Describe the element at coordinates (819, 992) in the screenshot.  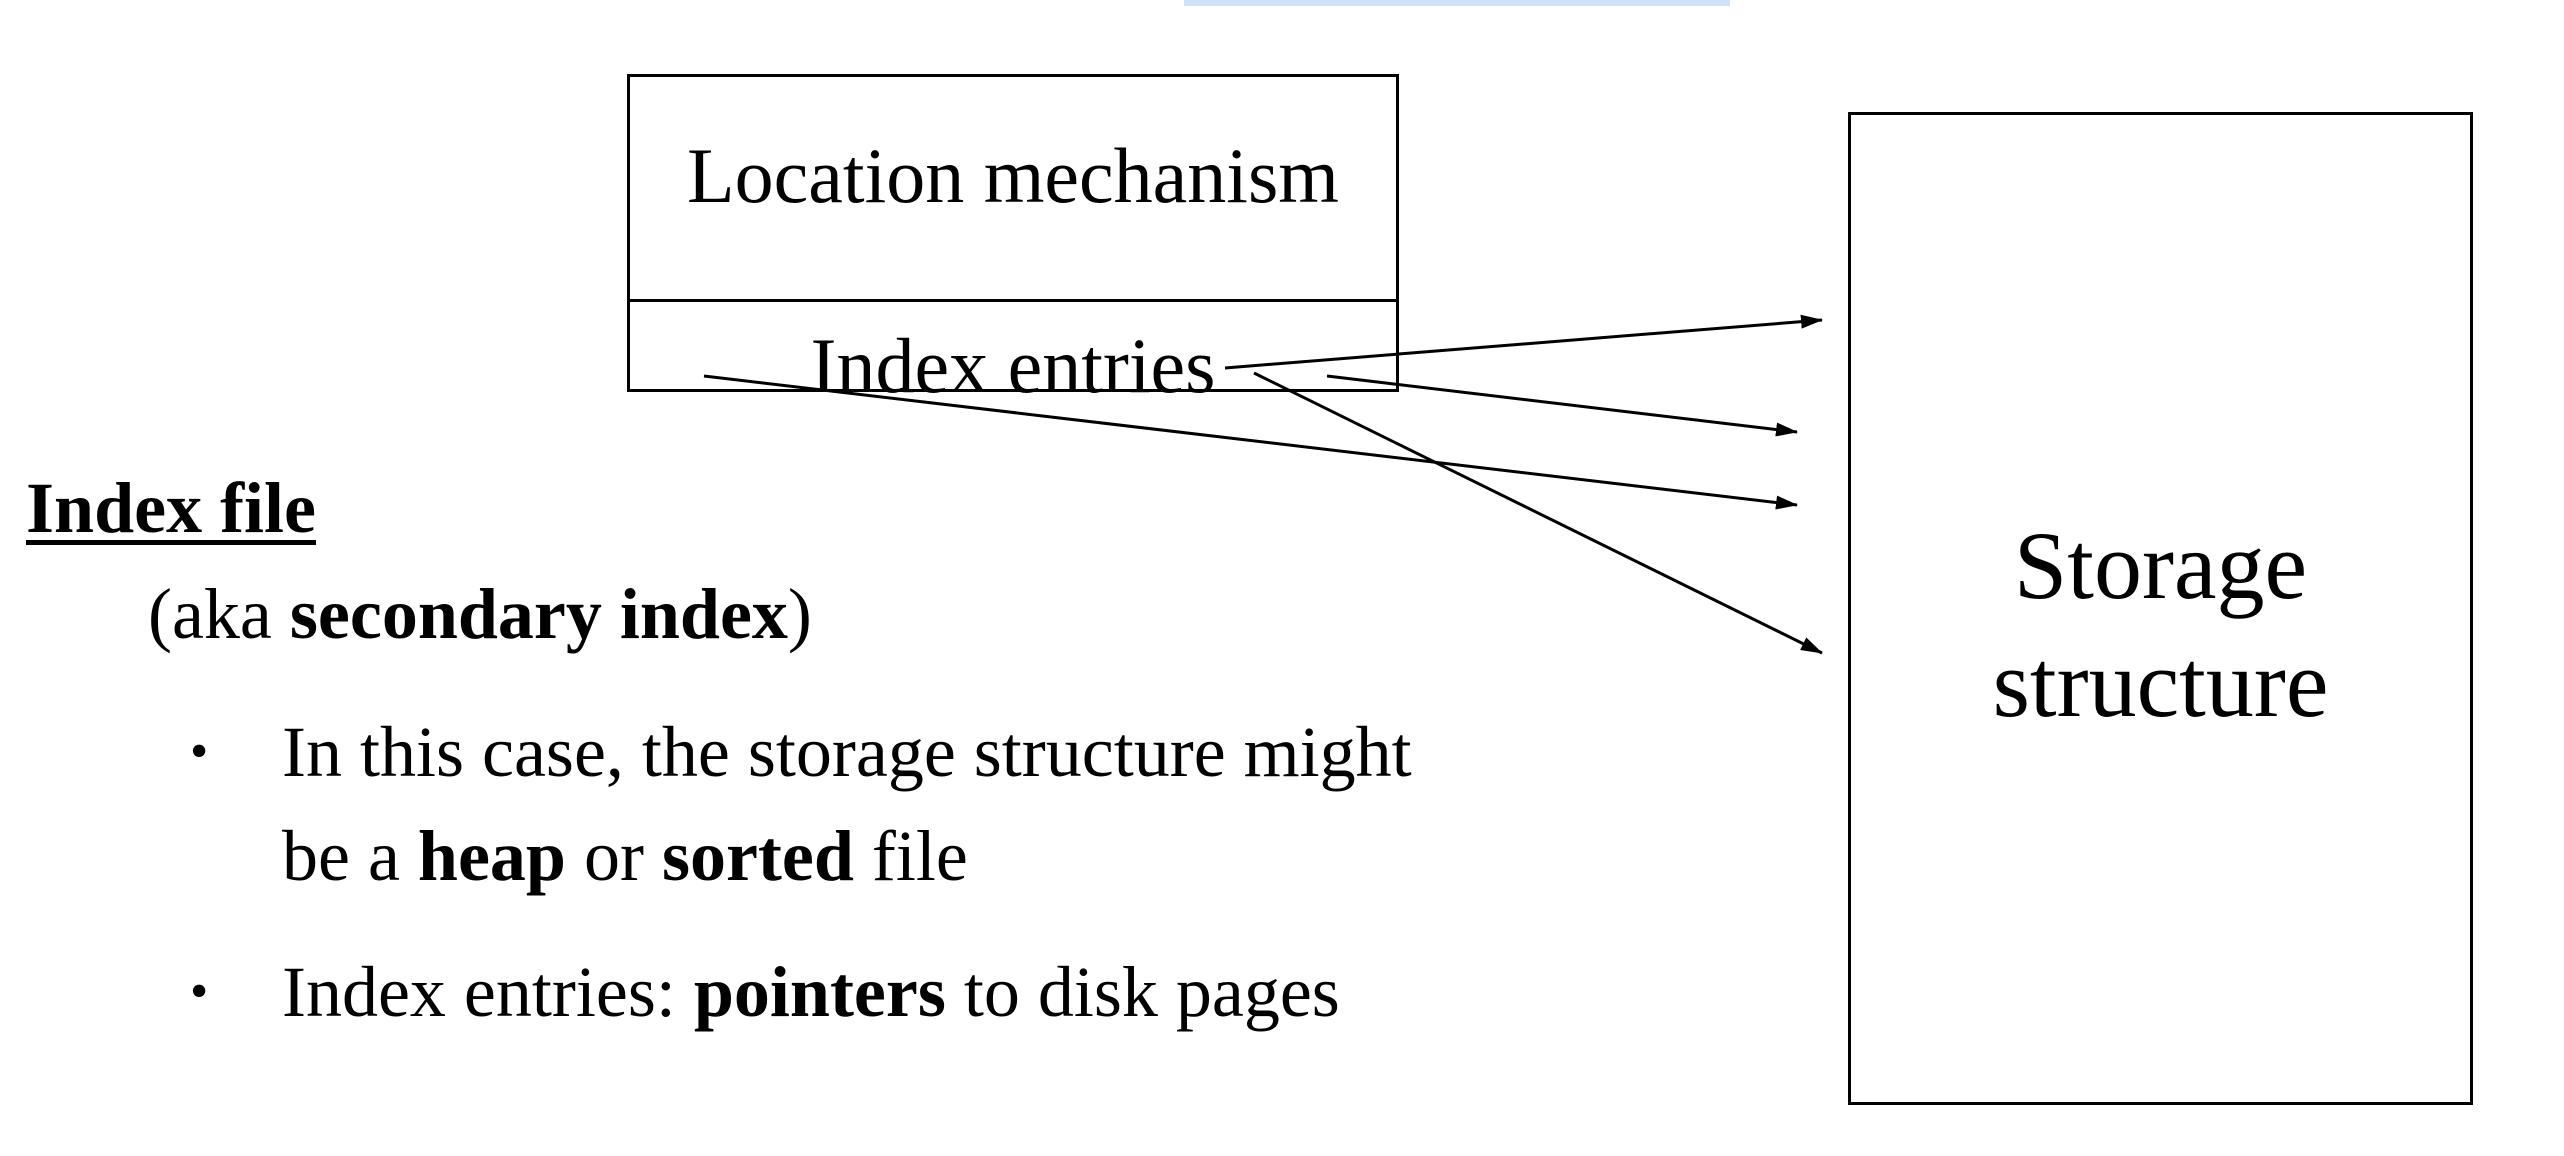
I see `pointers-term: pointers` at that location.